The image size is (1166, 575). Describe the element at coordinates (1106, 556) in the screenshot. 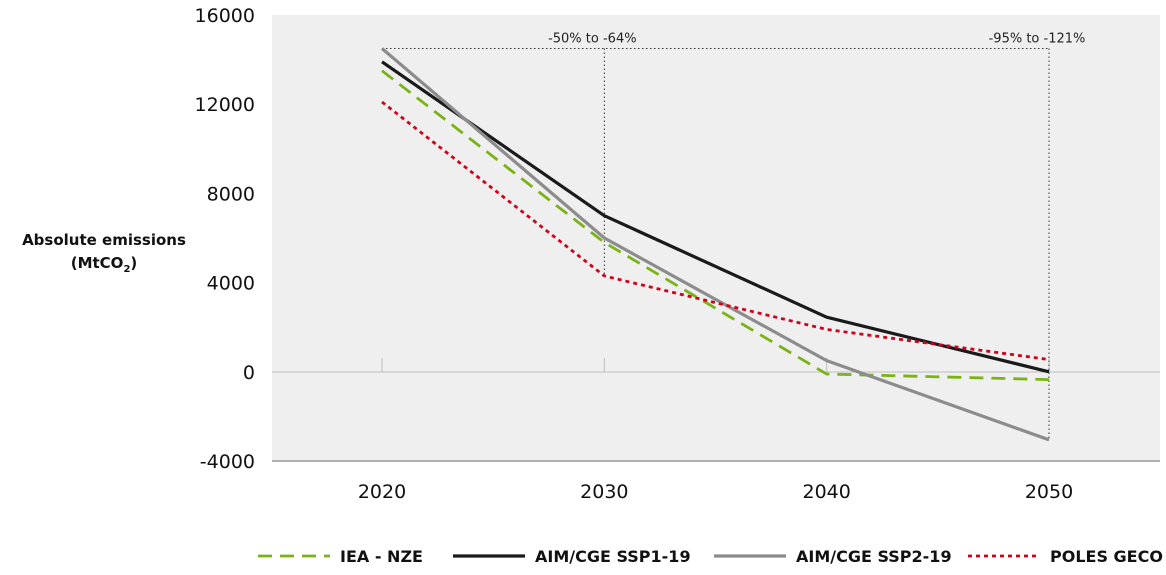

I see `legend-label-poles-geco: POLES GECO` at that location.